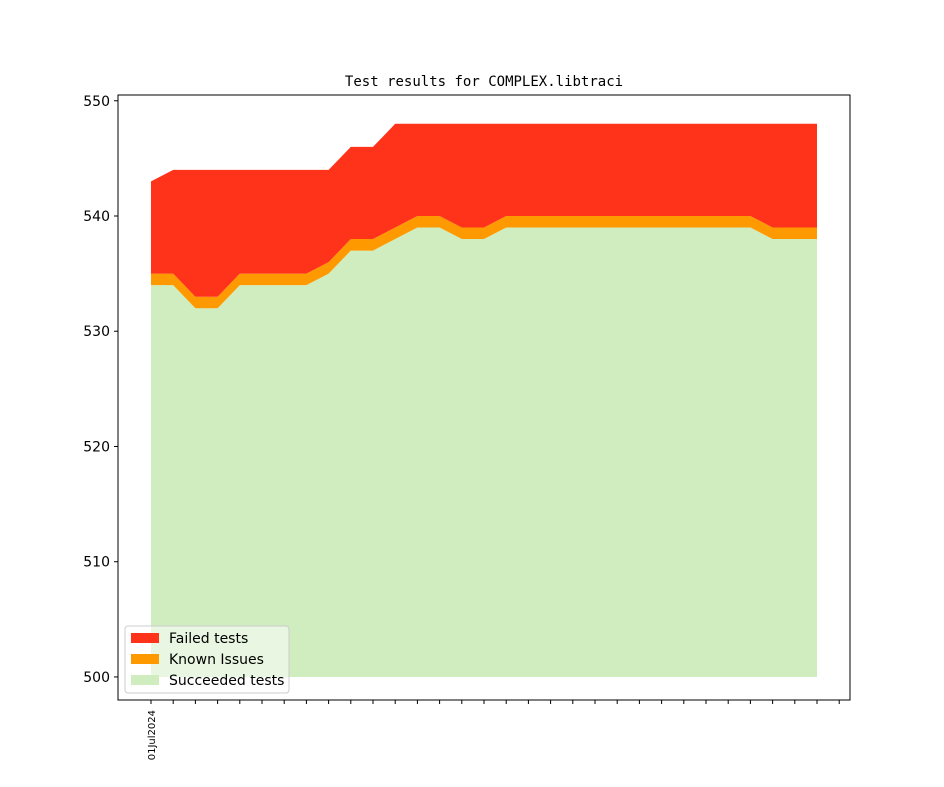  I want to click on legend: Failed tests Known Issues Succeeded tests, so click(207, 659).